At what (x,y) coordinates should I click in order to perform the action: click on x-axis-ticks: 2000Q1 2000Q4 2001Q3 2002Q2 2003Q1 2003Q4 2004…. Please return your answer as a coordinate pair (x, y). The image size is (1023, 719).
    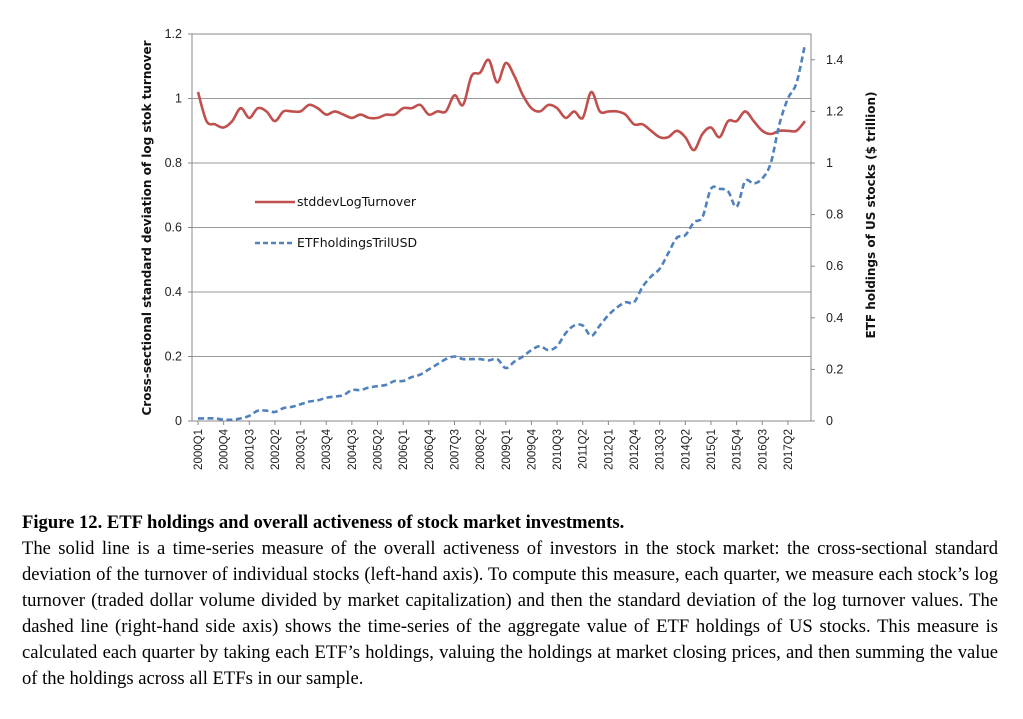
    Looking at the image, I should click on (494, 445).